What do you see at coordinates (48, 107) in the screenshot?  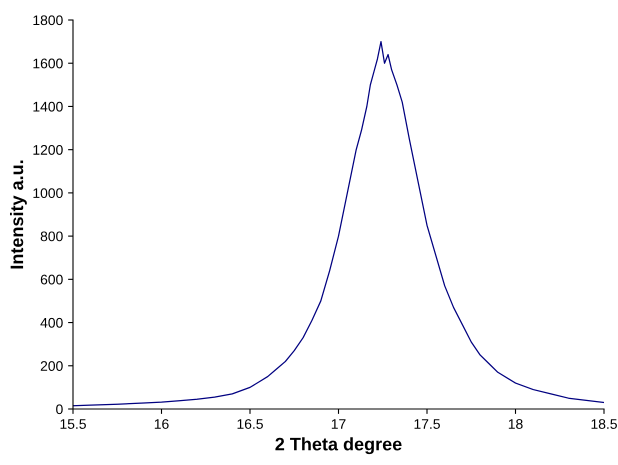 I see `y-tick-label: 1400` at bounding box center [48, 107].